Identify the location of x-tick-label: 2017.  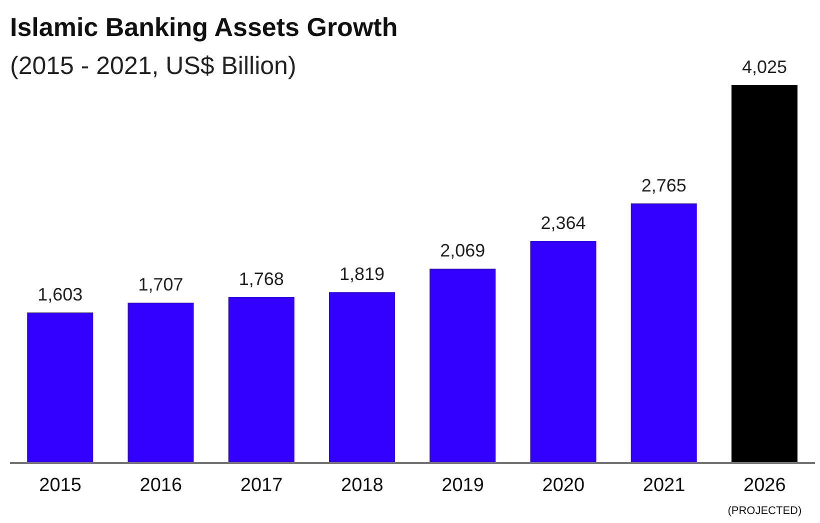
(261, 485).